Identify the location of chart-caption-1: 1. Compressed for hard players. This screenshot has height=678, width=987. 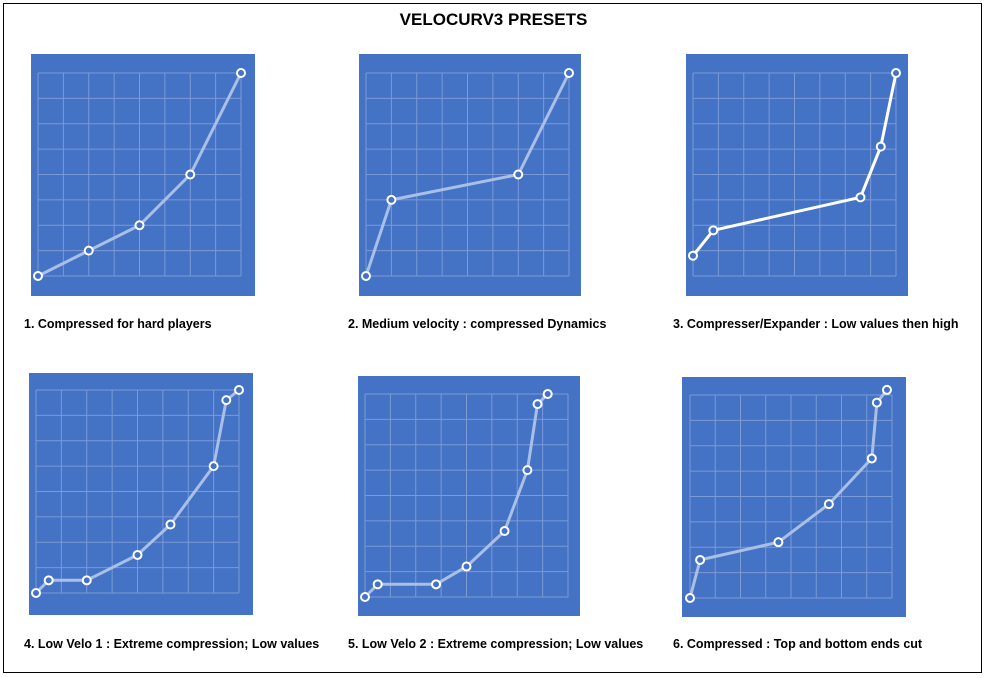
(118, 324).